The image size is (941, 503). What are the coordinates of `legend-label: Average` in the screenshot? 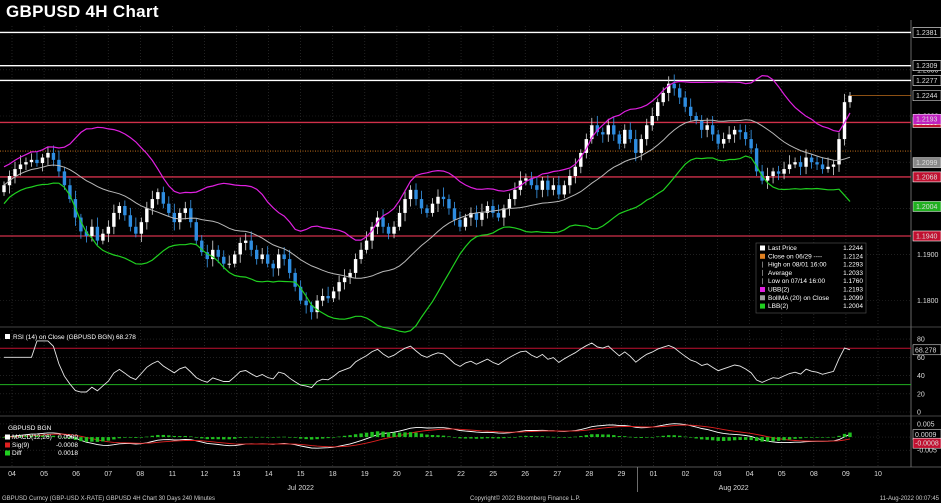 It's located at (780, 273).